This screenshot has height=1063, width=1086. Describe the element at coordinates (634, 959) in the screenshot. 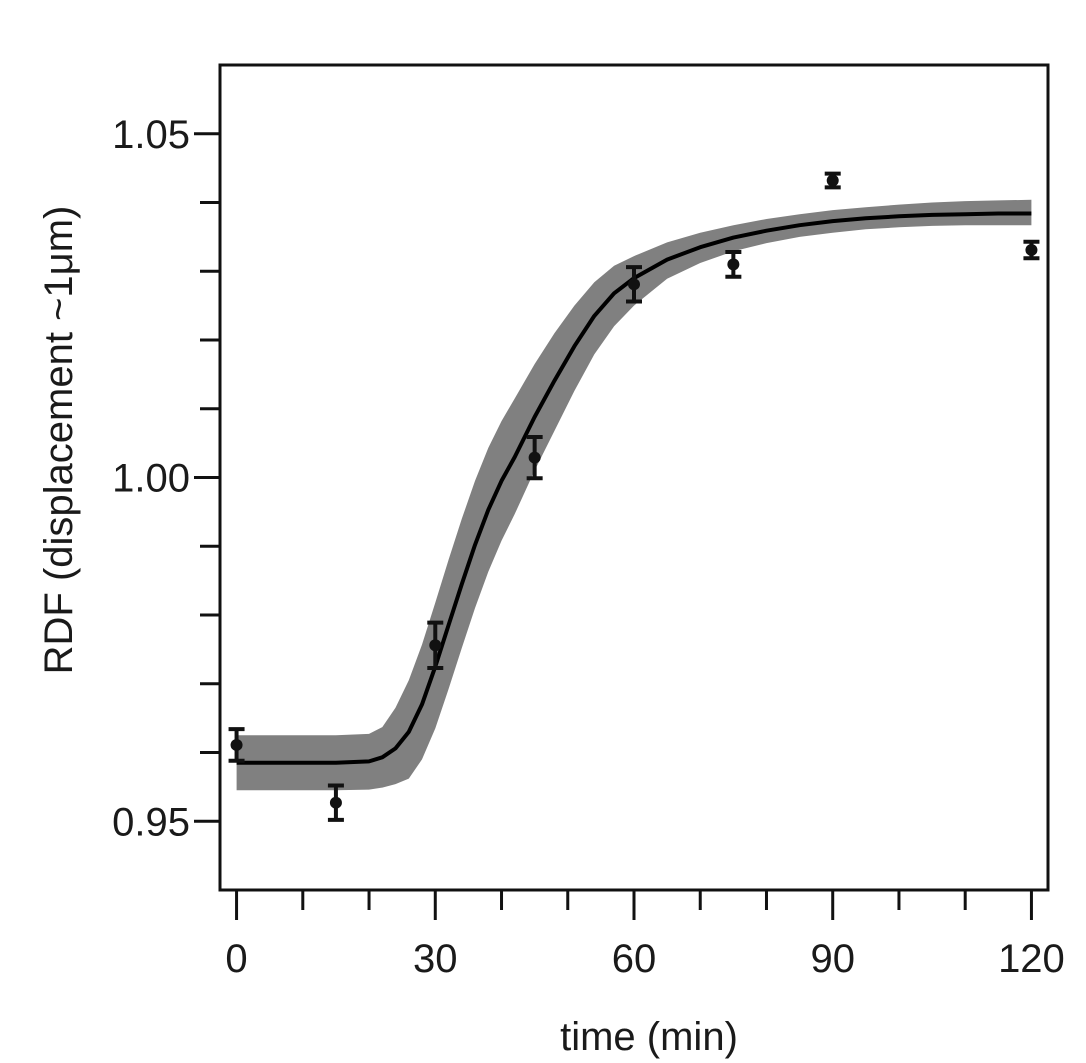

I see `x-tick-label: 60` at that location.